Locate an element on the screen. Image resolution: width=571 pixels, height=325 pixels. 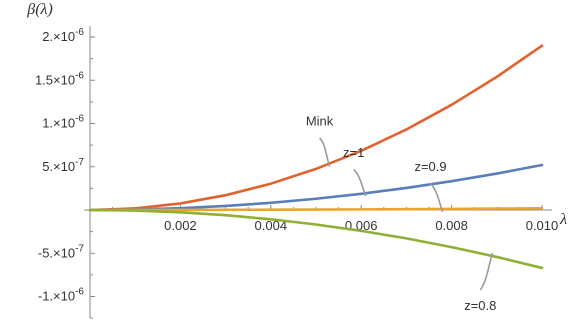
x-axis-title: λ is located at coordinates (563, 219).